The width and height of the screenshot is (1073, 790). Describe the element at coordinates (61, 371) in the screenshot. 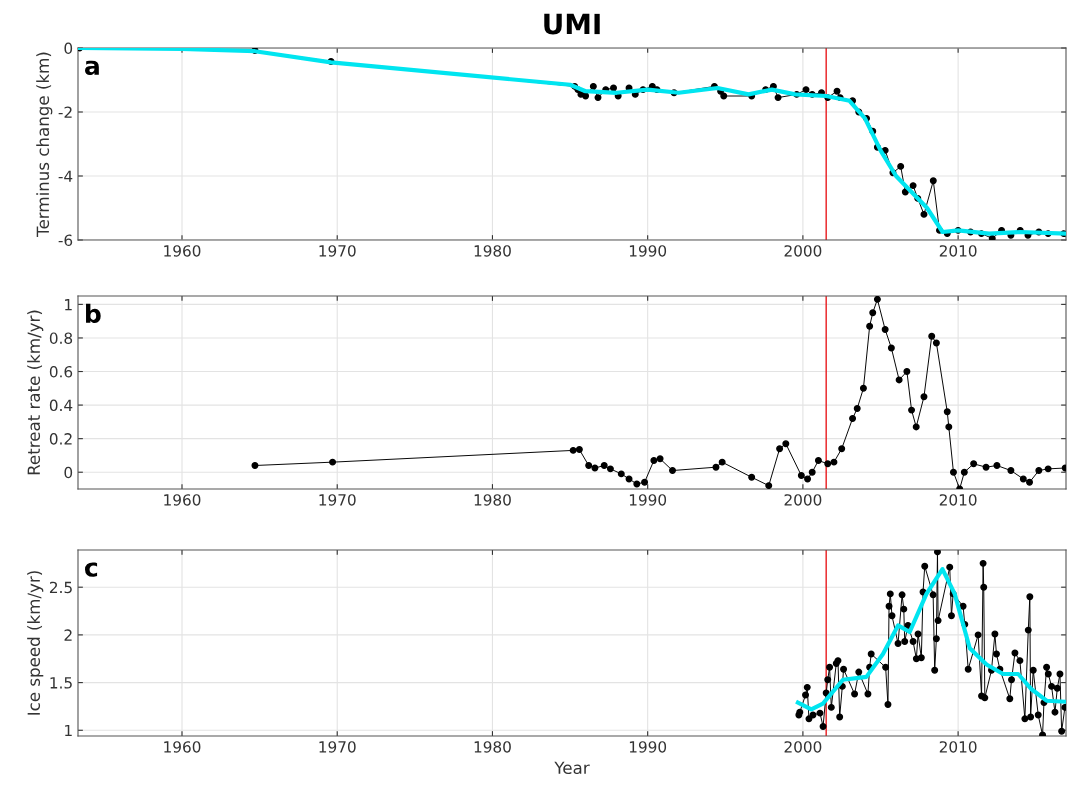

I see `y-tick-label: 0.6` at that location.